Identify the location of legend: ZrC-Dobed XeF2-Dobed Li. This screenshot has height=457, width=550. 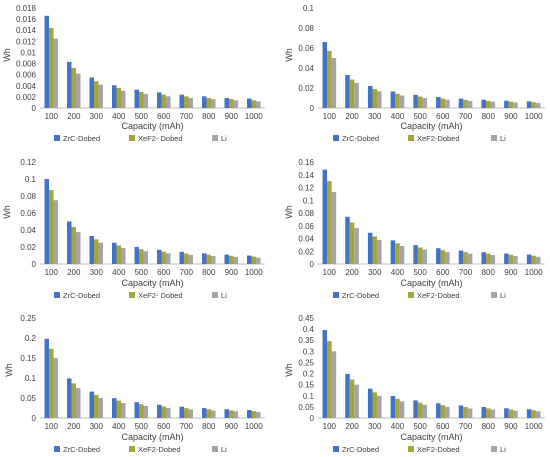
(419, 449).